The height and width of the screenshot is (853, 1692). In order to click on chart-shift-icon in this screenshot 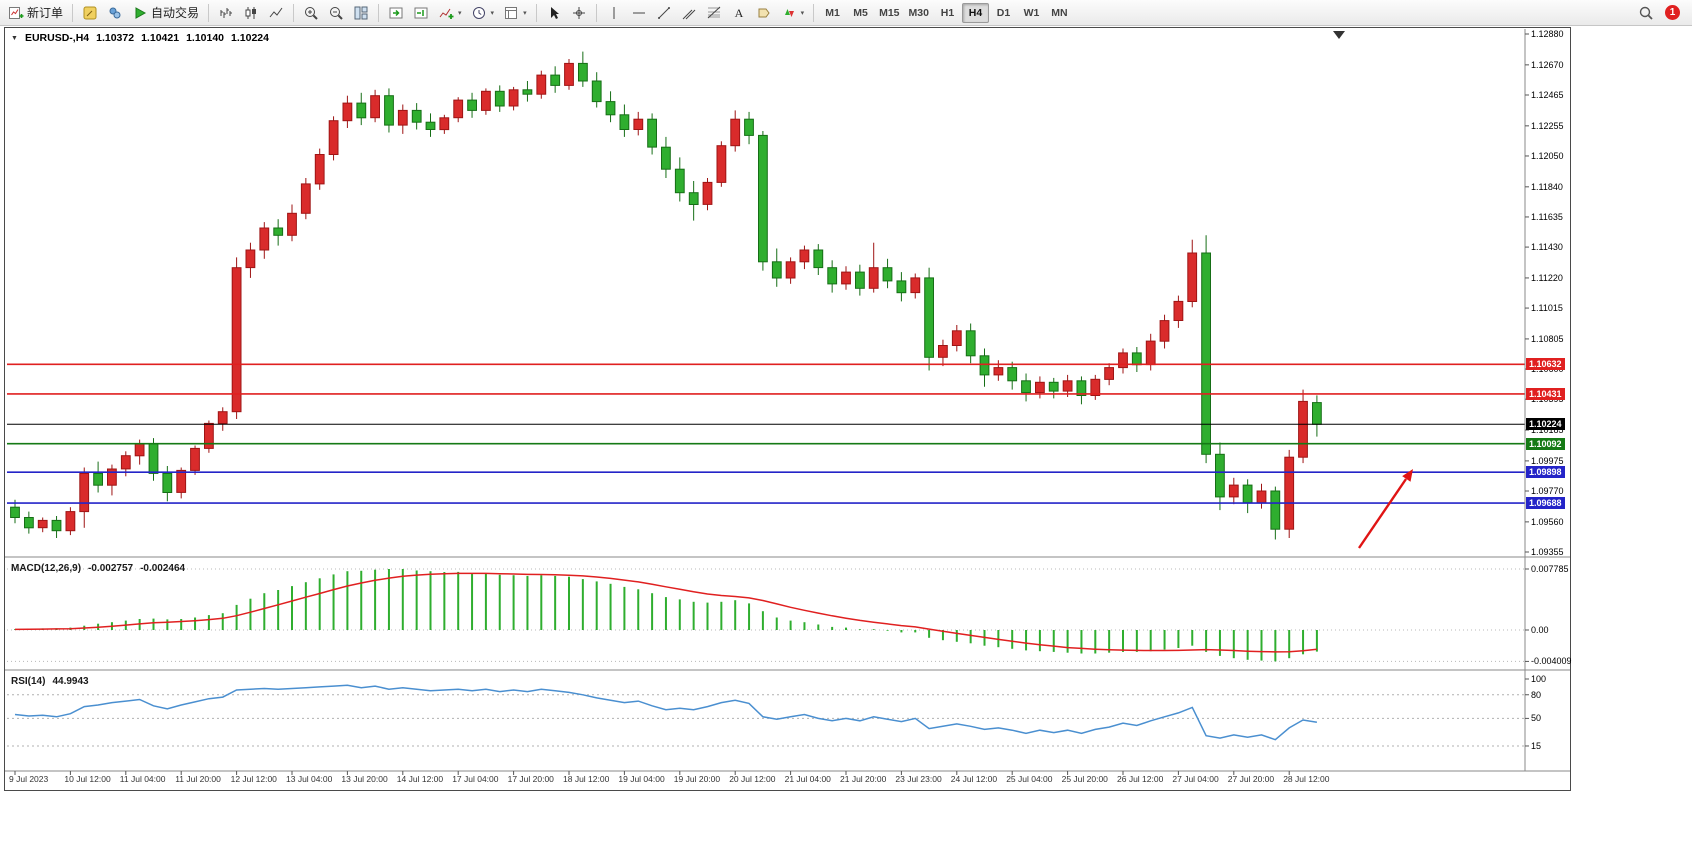, I will do `click(421, 13)`.